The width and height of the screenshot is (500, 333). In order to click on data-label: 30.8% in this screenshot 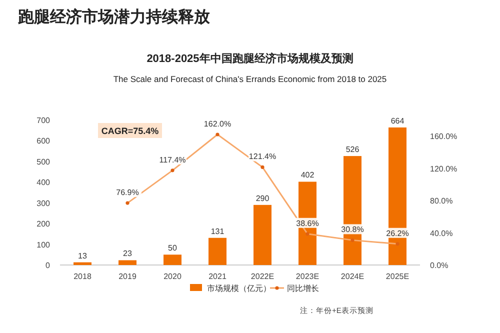, I will do `click(352, 229)`.